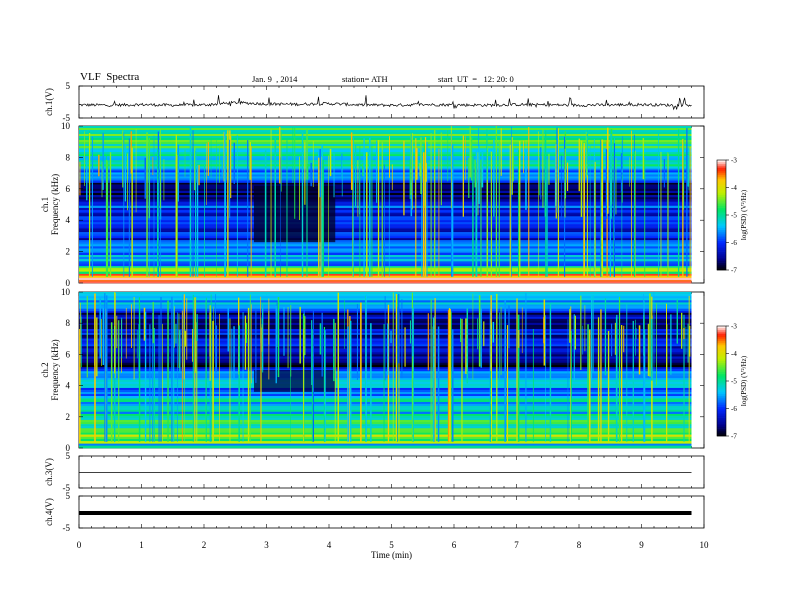 This screenshot has height=612, width=792. I want to click on y-axis-label: ch.3(V), so click(49, 472).